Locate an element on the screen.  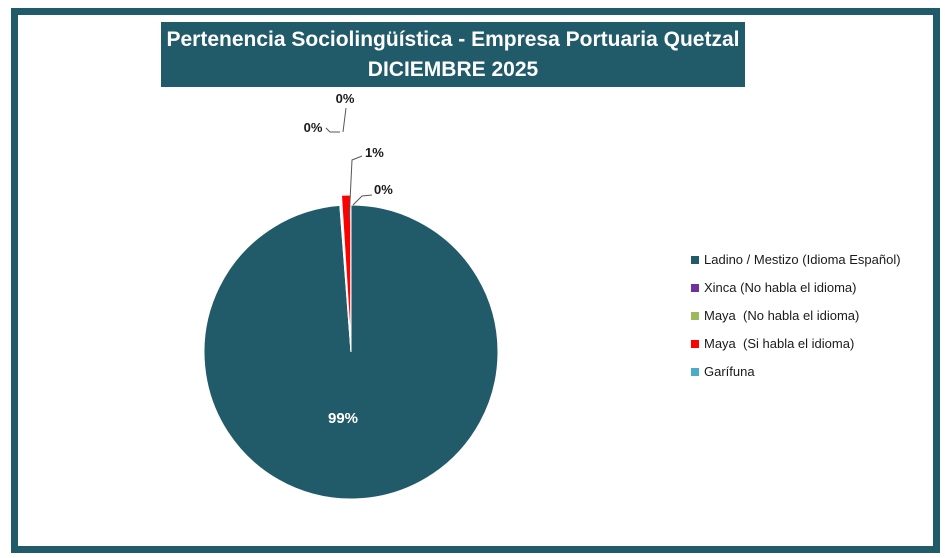
legend-item-3: Maya (Si habla el idioma) is located at coordinates (796, 348).